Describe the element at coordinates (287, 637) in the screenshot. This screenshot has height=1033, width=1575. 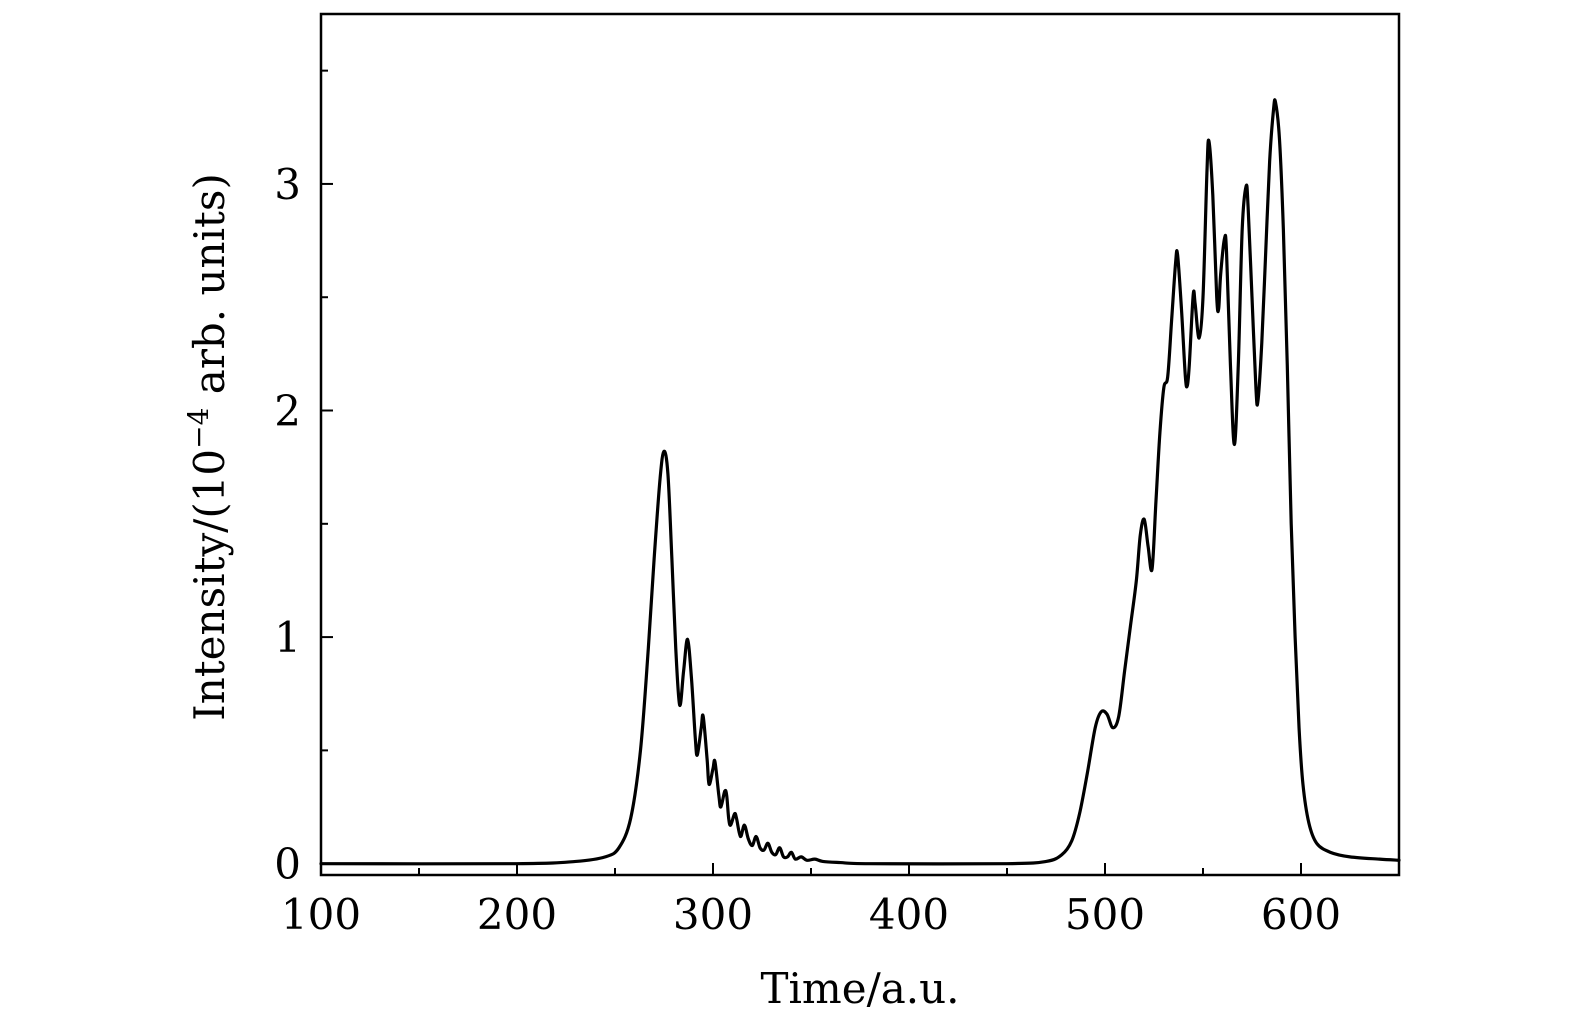
I see `y-tick-label: 1` at that location.